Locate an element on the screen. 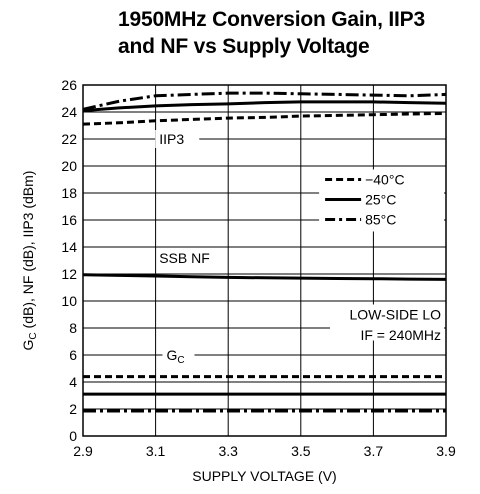 Image resolution: width=480 pixels, height=494 pixels. y-tick-label: 22 is located at coordinates (69, 139).